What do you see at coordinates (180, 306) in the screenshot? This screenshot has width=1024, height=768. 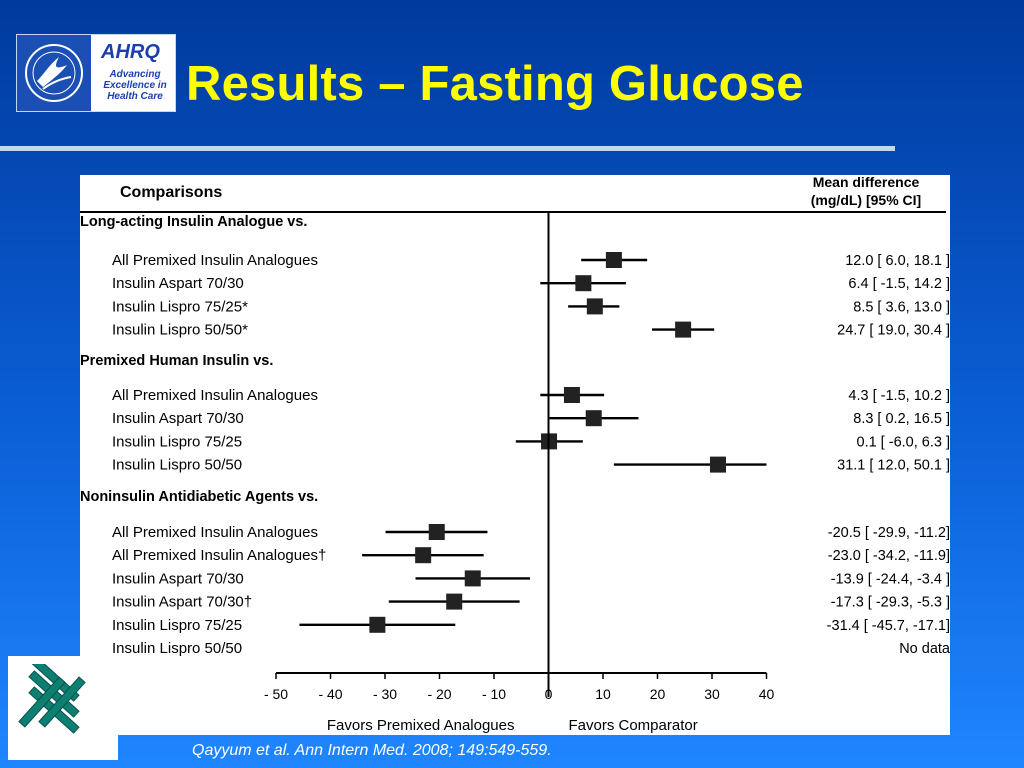 I see `row-label: Insulin Lispro 75/25*` at bounding box center [180, 306].